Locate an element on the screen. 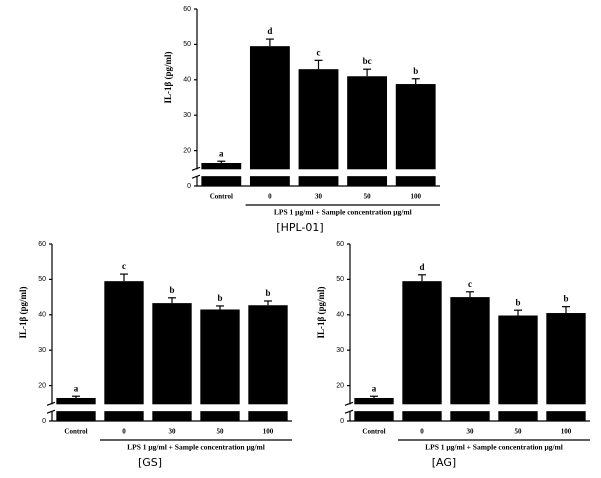 This screenshot has width=601, height=478. significance-letter: bc is located at coordinates (367, 61).